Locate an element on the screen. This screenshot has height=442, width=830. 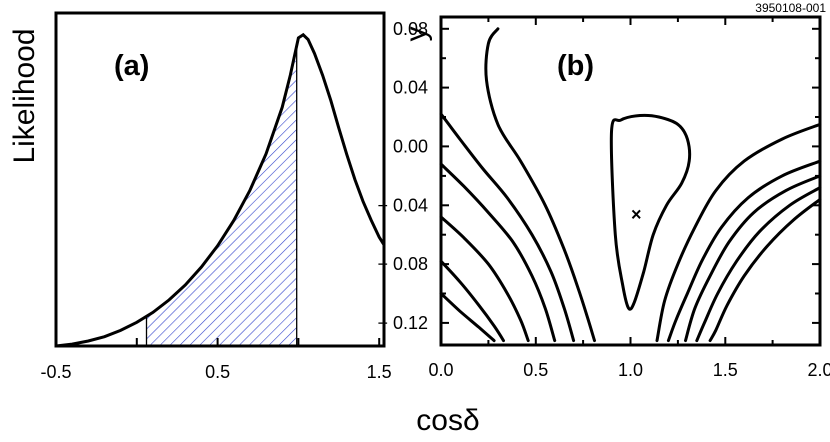
panel-a-xaxis: -0.5 0.5 1.5 is located at coordinates (216, 360).